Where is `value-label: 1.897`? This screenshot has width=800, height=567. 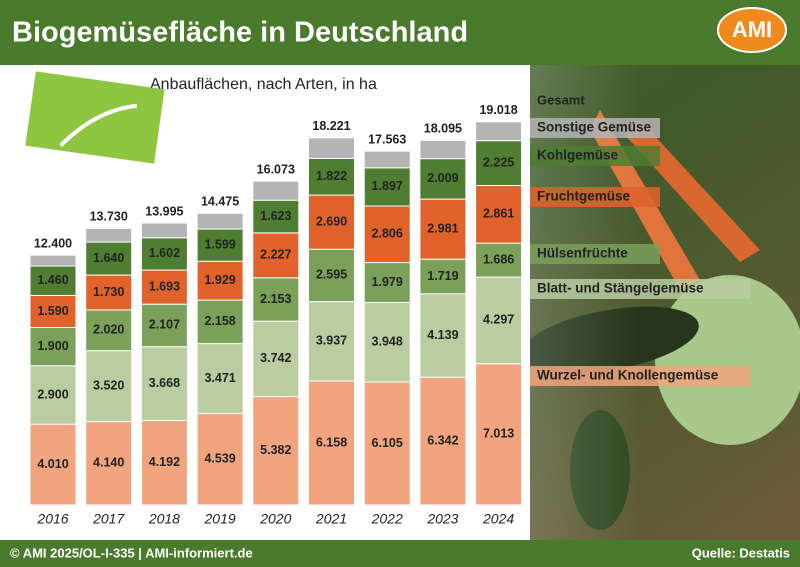
value-label: 1.897 is located at coordinates (387, 186).